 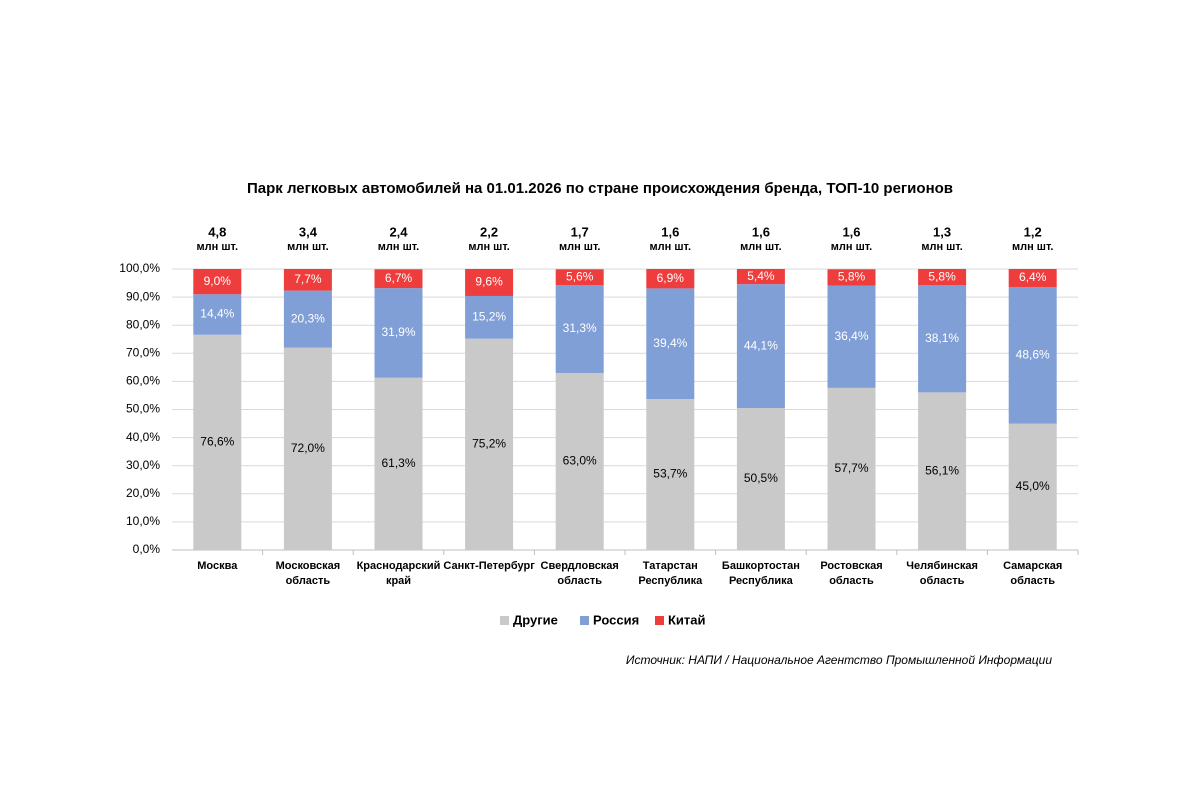 I want to click on value-label: 61,3%, so click(x=398, y=463).